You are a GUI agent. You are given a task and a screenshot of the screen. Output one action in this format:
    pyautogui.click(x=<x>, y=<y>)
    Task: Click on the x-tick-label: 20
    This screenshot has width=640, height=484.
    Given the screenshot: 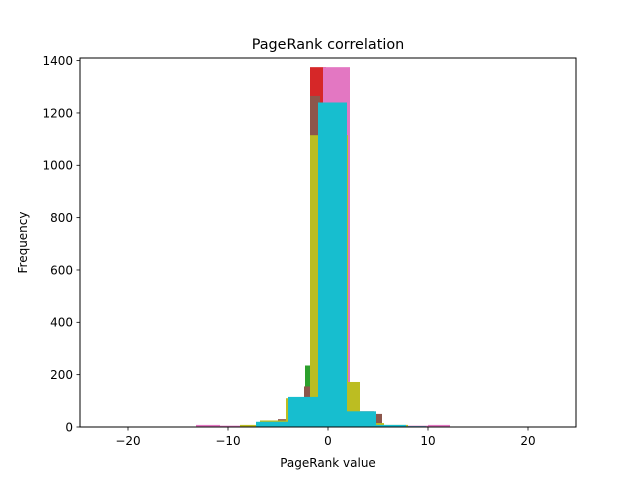 What is the action you would take?
    pyautogui.click(x=527, y=441)
    